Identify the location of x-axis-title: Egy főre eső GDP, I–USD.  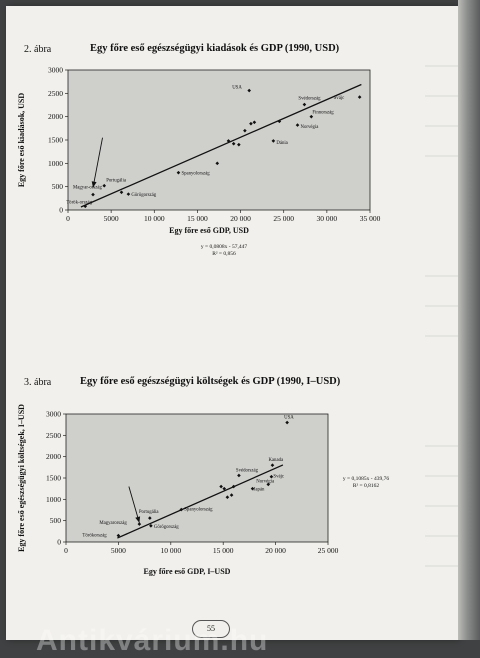
(187, 571).